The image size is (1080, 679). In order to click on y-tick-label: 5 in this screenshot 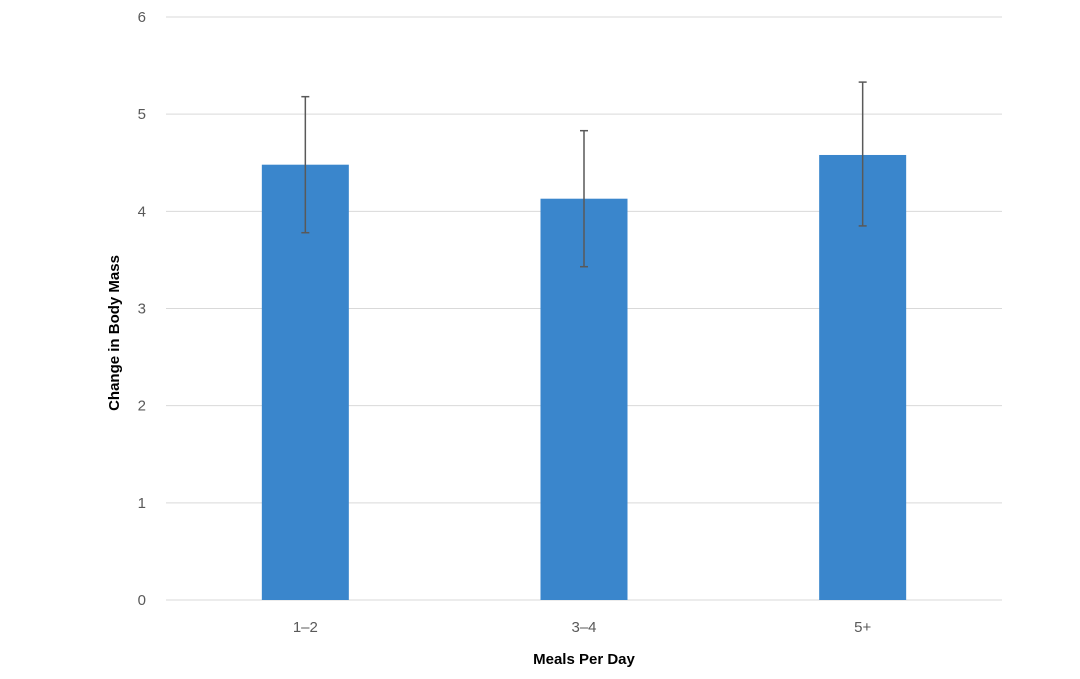, I will do `click(142, 114)`.